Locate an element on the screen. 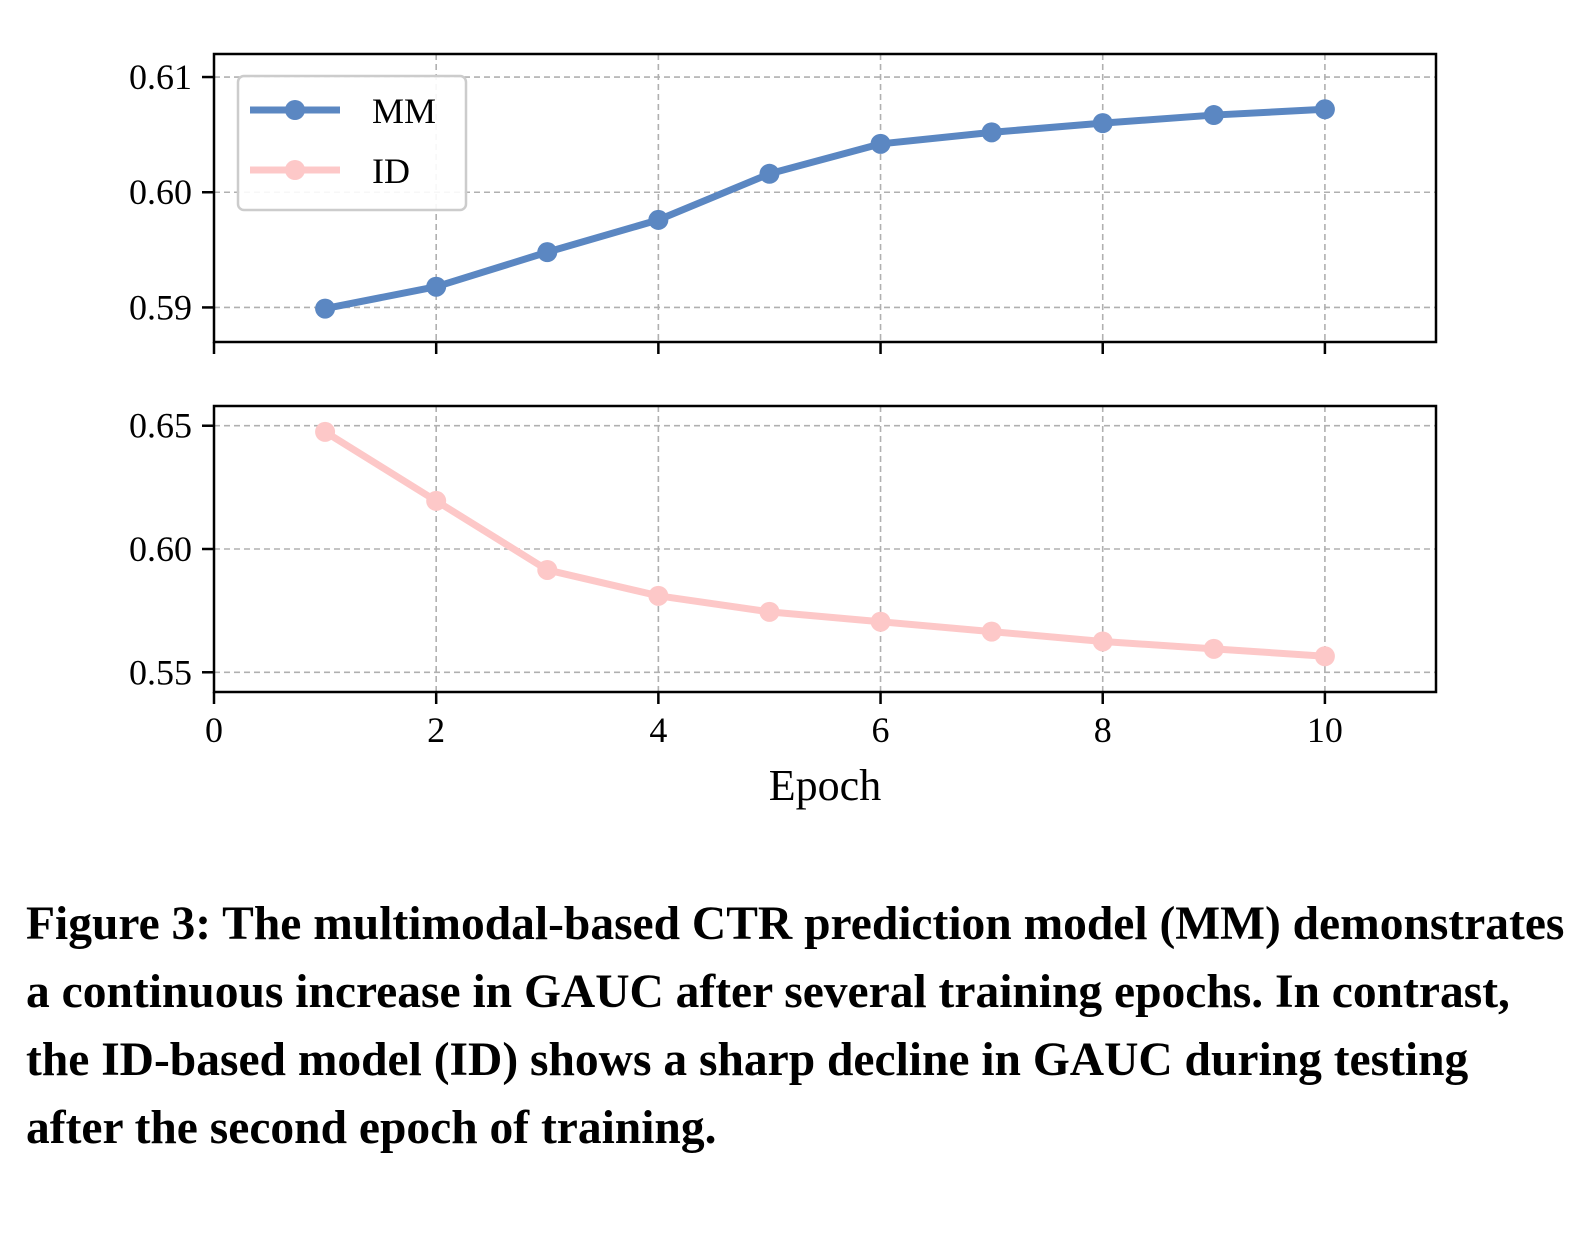 This screenshot has height=1250, width=1594. x-tick-label: 10 is located at coordinates (1325, 730).